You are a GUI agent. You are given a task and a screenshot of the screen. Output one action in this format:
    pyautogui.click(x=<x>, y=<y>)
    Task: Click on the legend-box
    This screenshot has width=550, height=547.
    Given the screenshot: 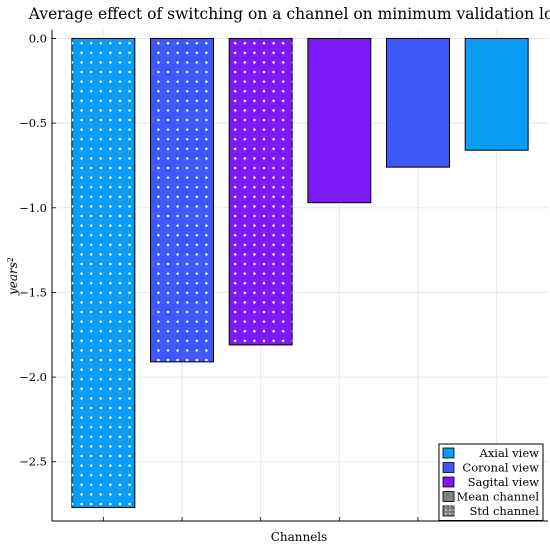 What is the action you would take?
    pyautogui.click(x=491, y=482)
    